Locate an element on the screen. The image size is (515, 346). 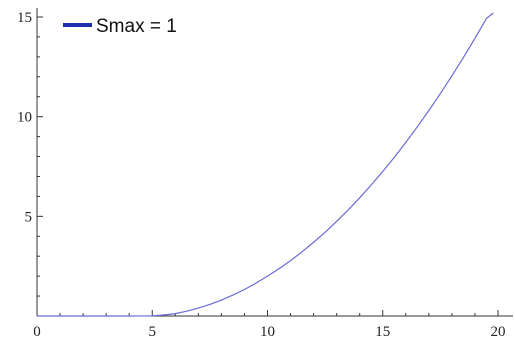
legend: Smax = 1 is located at coordinates (120, 26).